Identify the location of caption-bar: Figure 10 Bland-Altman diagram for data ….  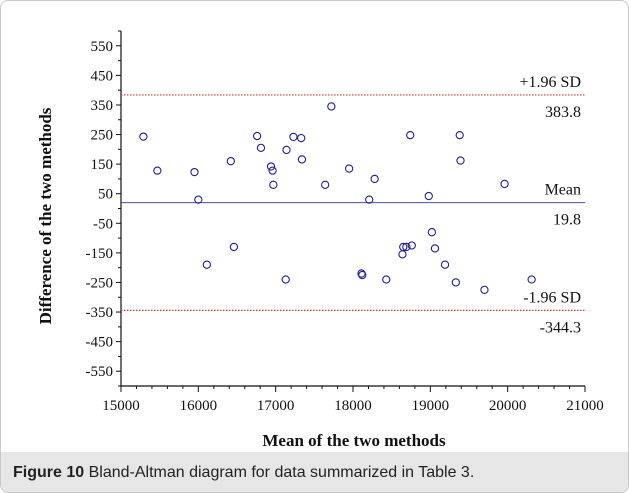
(314, 472).